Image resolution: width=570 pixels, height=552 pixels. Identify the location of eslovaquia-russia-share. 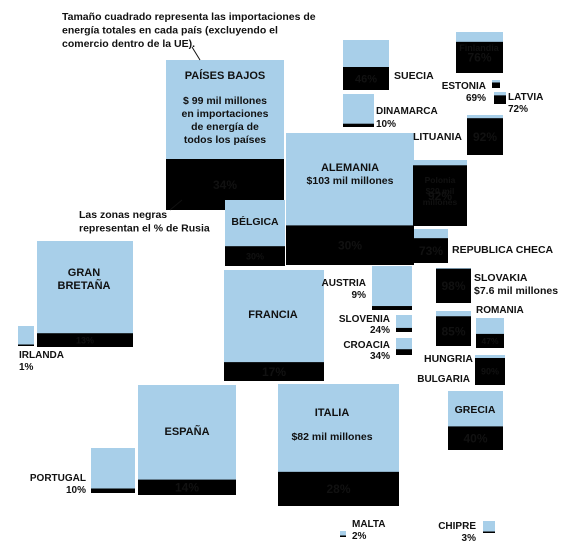
(453, 285).